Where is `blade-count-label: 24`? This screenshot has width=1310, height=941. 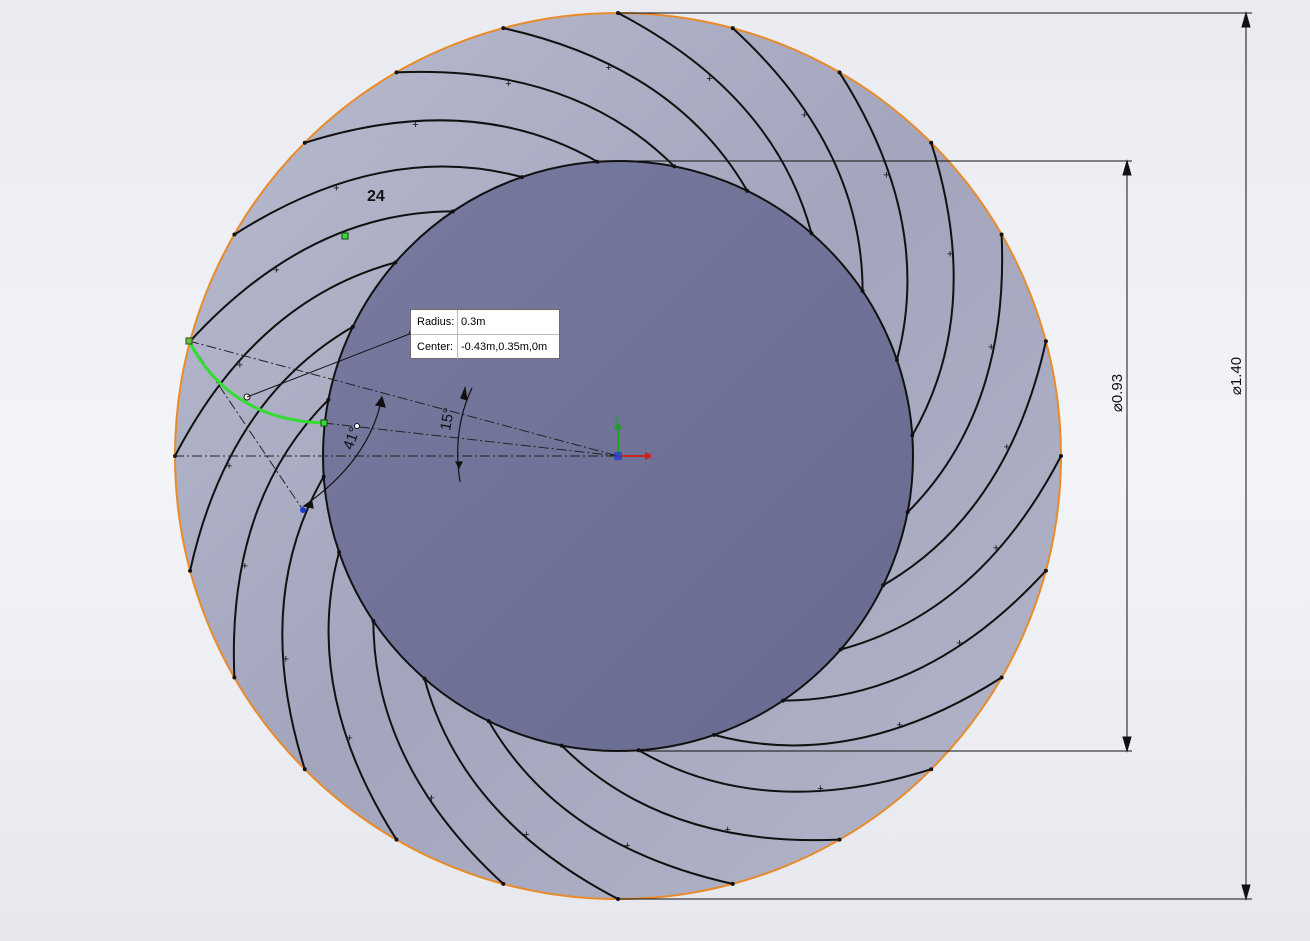
blade-count-label: 24 is located at coordinates (376, 196).